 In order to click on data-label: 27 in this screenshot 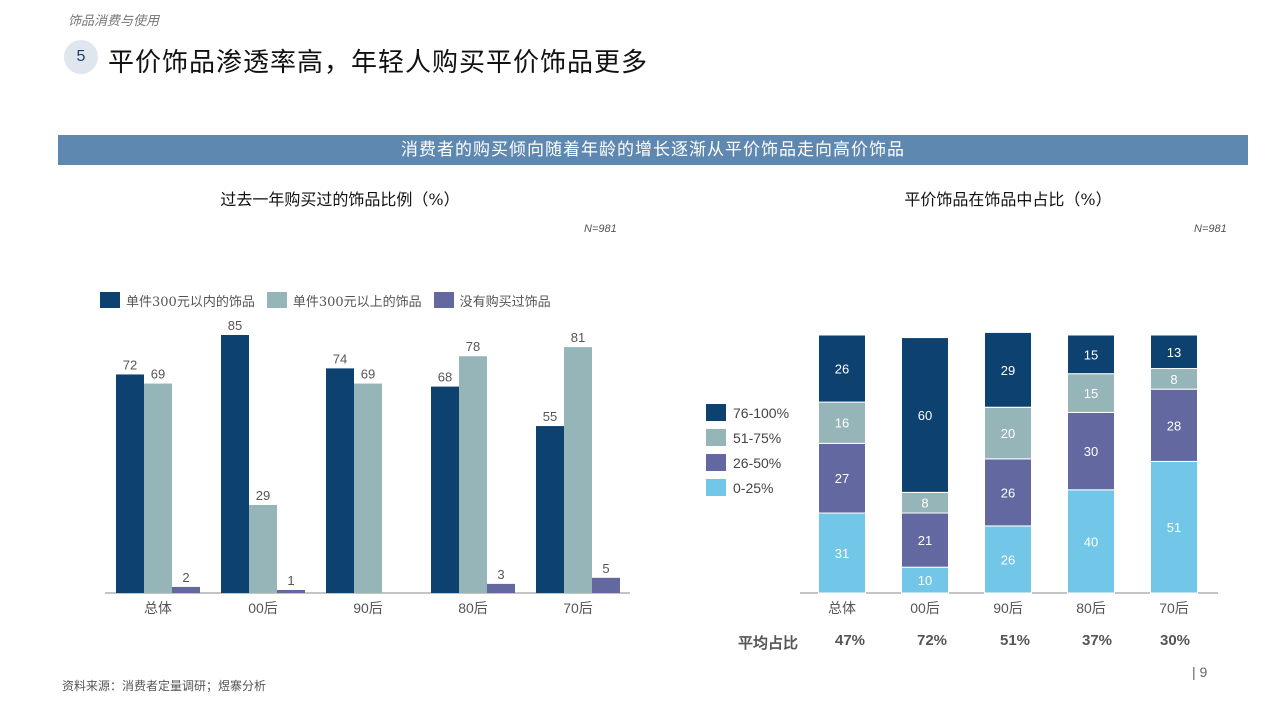, I will do `click(842, 478)`.